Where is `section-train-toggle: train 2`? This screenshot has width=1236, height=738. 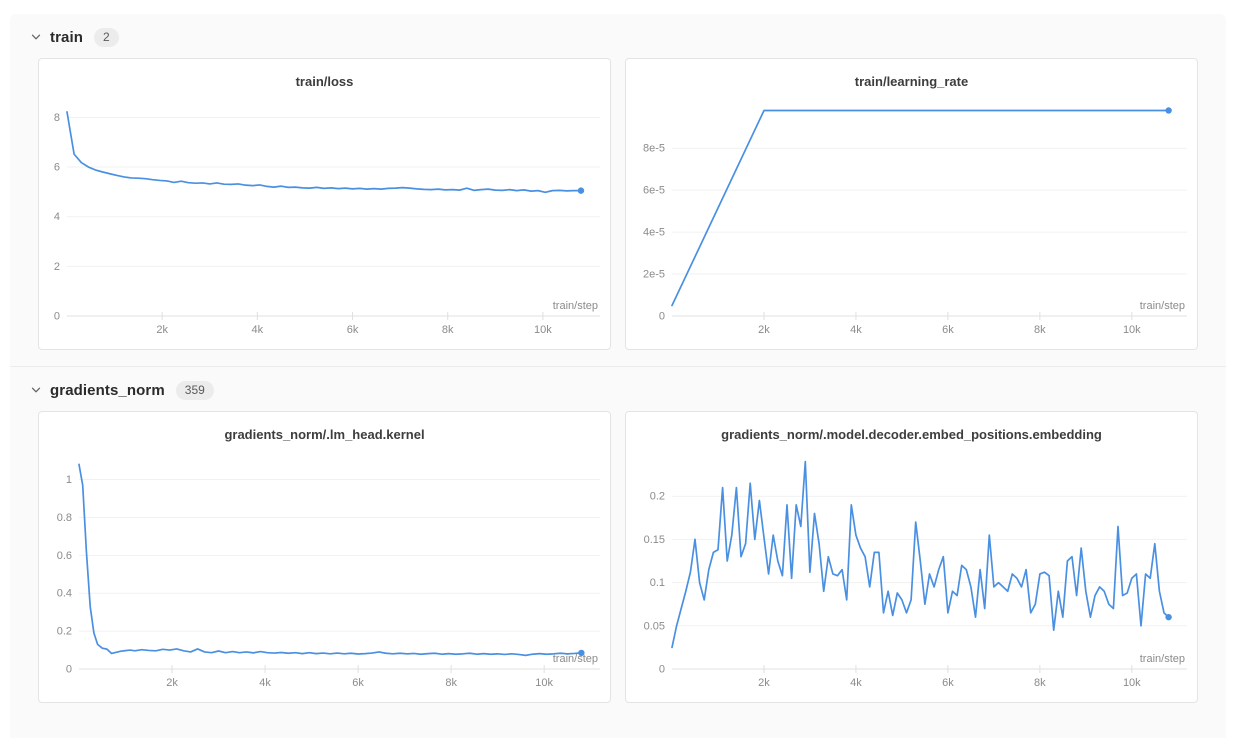
section-train-toggle: train 2 is located at coordinates (614, 37).